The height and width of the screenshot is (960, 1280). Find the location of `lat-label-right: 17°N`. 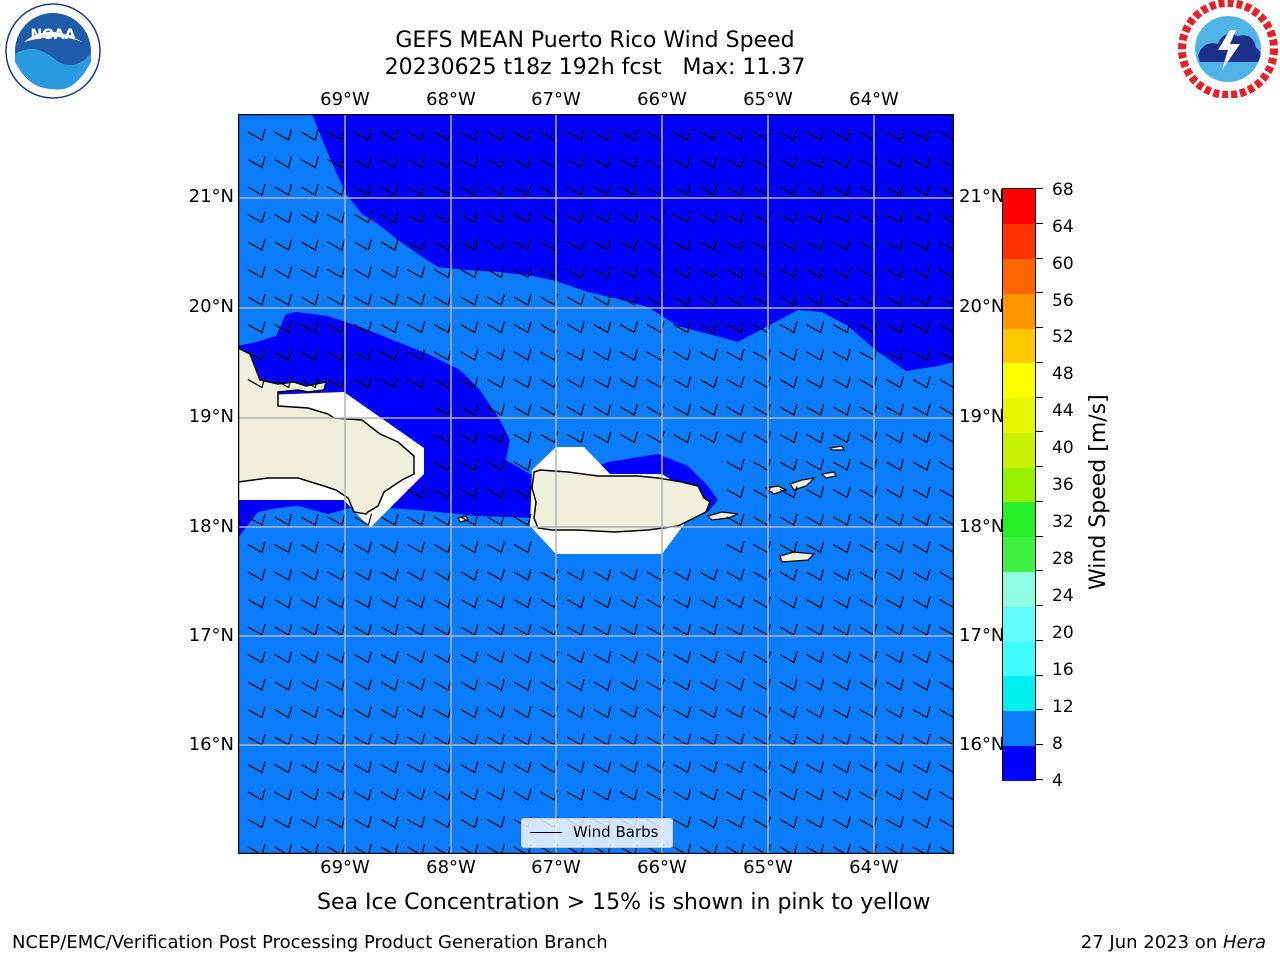

lat-label-right: 17°N is located at coordinates (982, 635).